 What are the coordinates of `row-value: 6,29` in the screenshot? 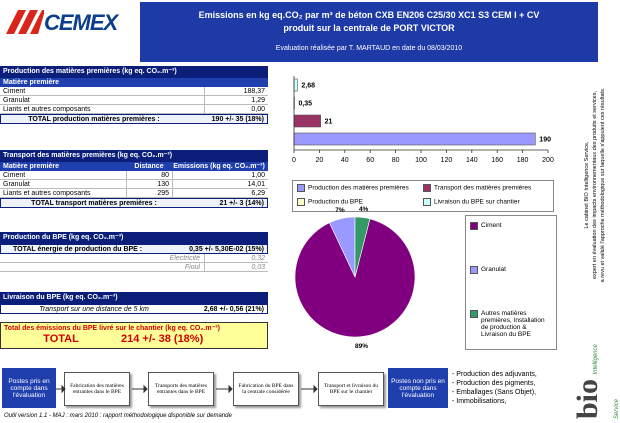 It's located at (220, 193).